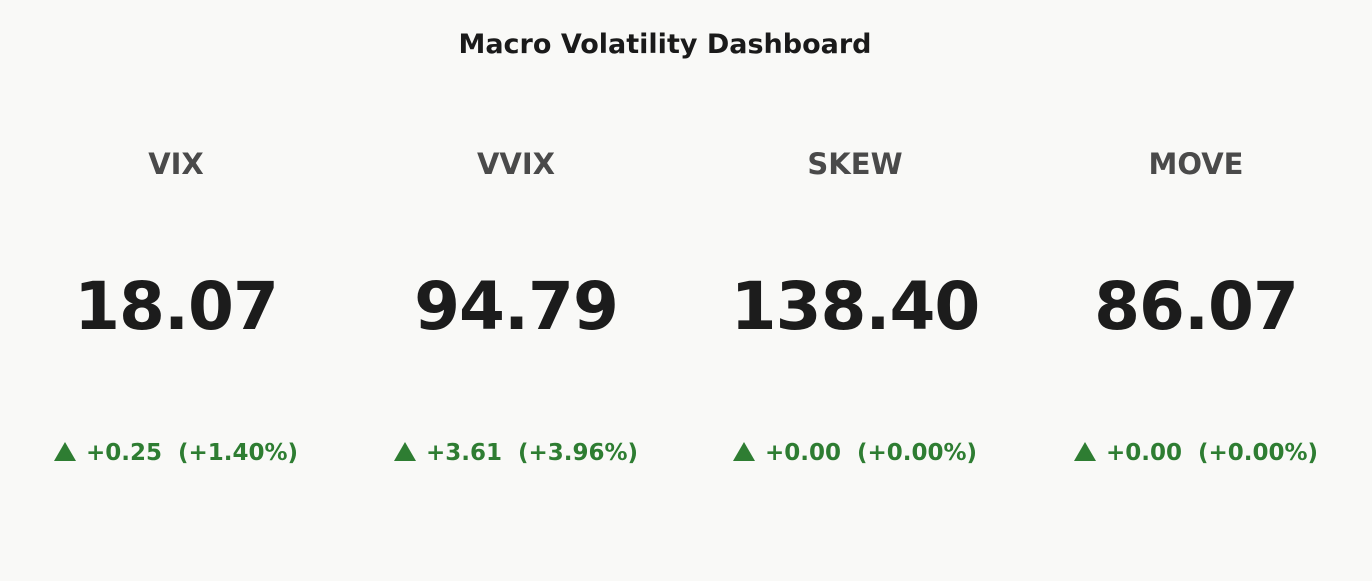 The width and height of the screenshot is (1372, 581). What do you see at coordinates (665, 44) in the screenshot?
I see `dashboard-title: Macro Volatility Dashboard` at bounding box center [665, 44].